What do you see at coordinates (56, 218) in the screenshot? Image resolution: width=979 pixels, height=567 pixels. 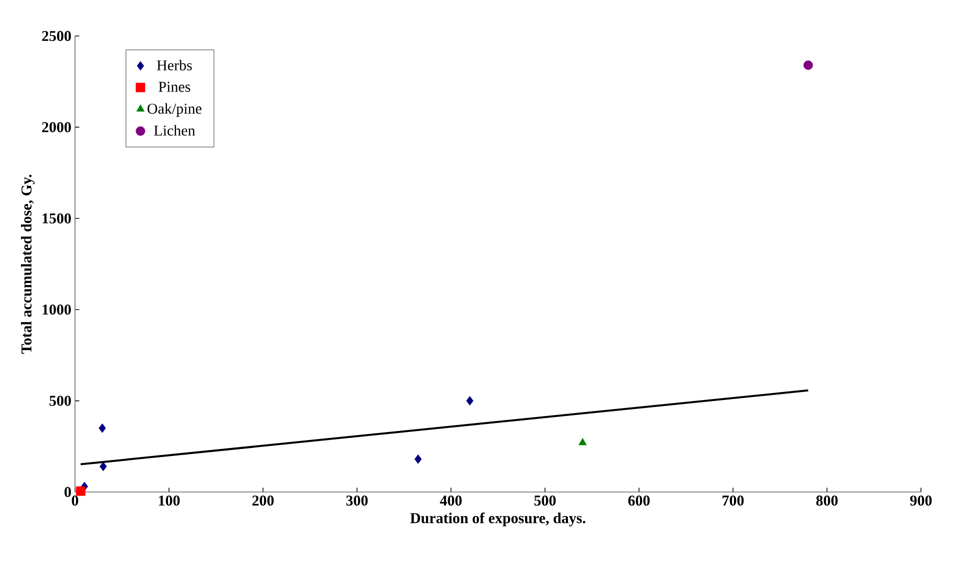 I see `y-tick-label: 1500` at bounding box center [56, 218].